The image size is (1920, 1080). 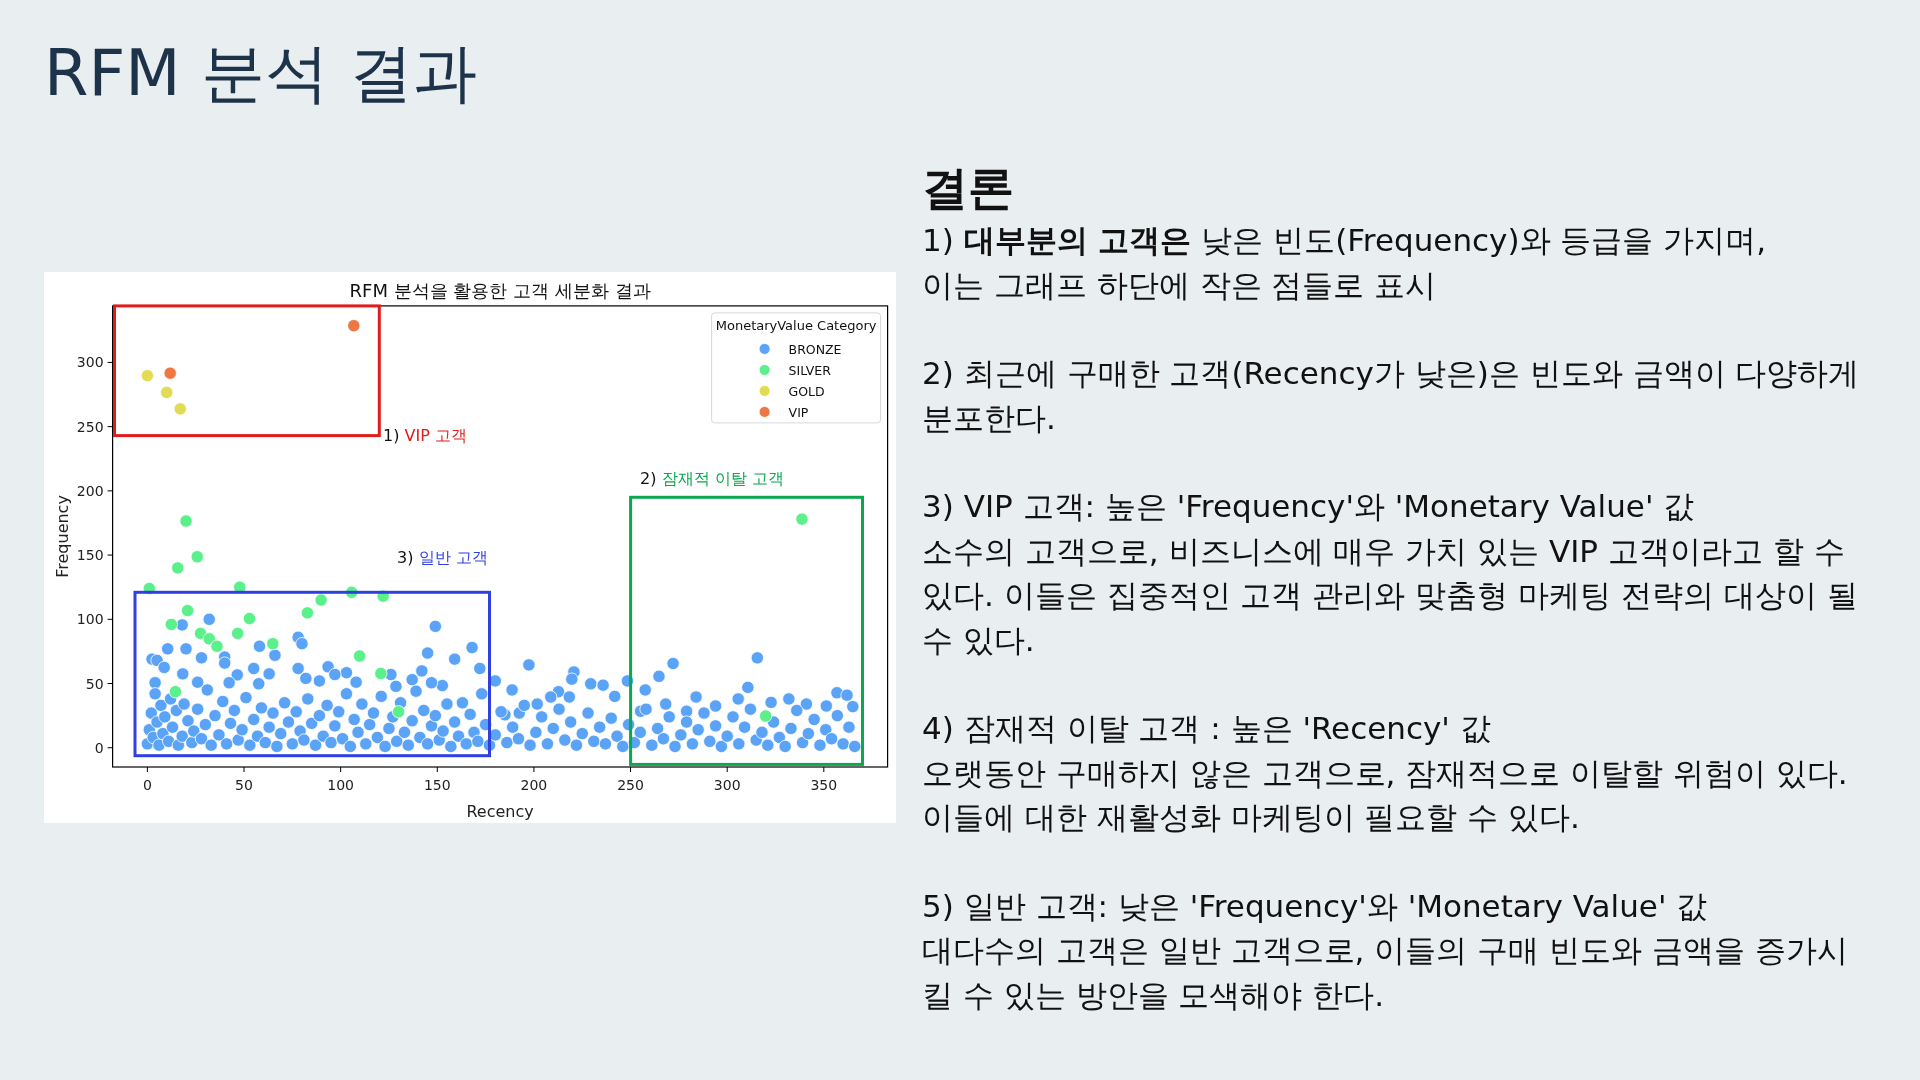 What do you see at coordinates (1344, 262) in the screenshot?
I see `text: 1) 대부분의 고객은 낮은 빈도(Frequency)와 등급을 가지며, 이는 그래프 하단에 작은 점들로 표시` at bounding box center [1344, 262].